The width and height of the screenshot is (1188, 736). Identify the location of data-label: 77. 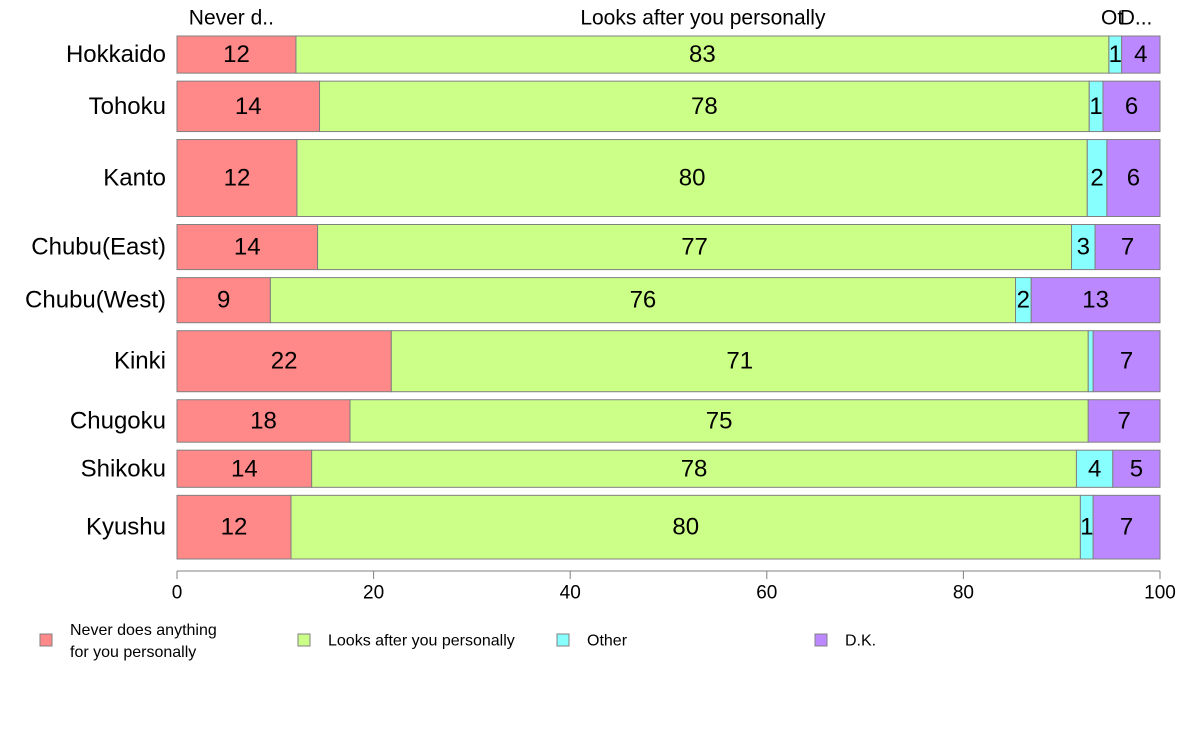
(694, 247).